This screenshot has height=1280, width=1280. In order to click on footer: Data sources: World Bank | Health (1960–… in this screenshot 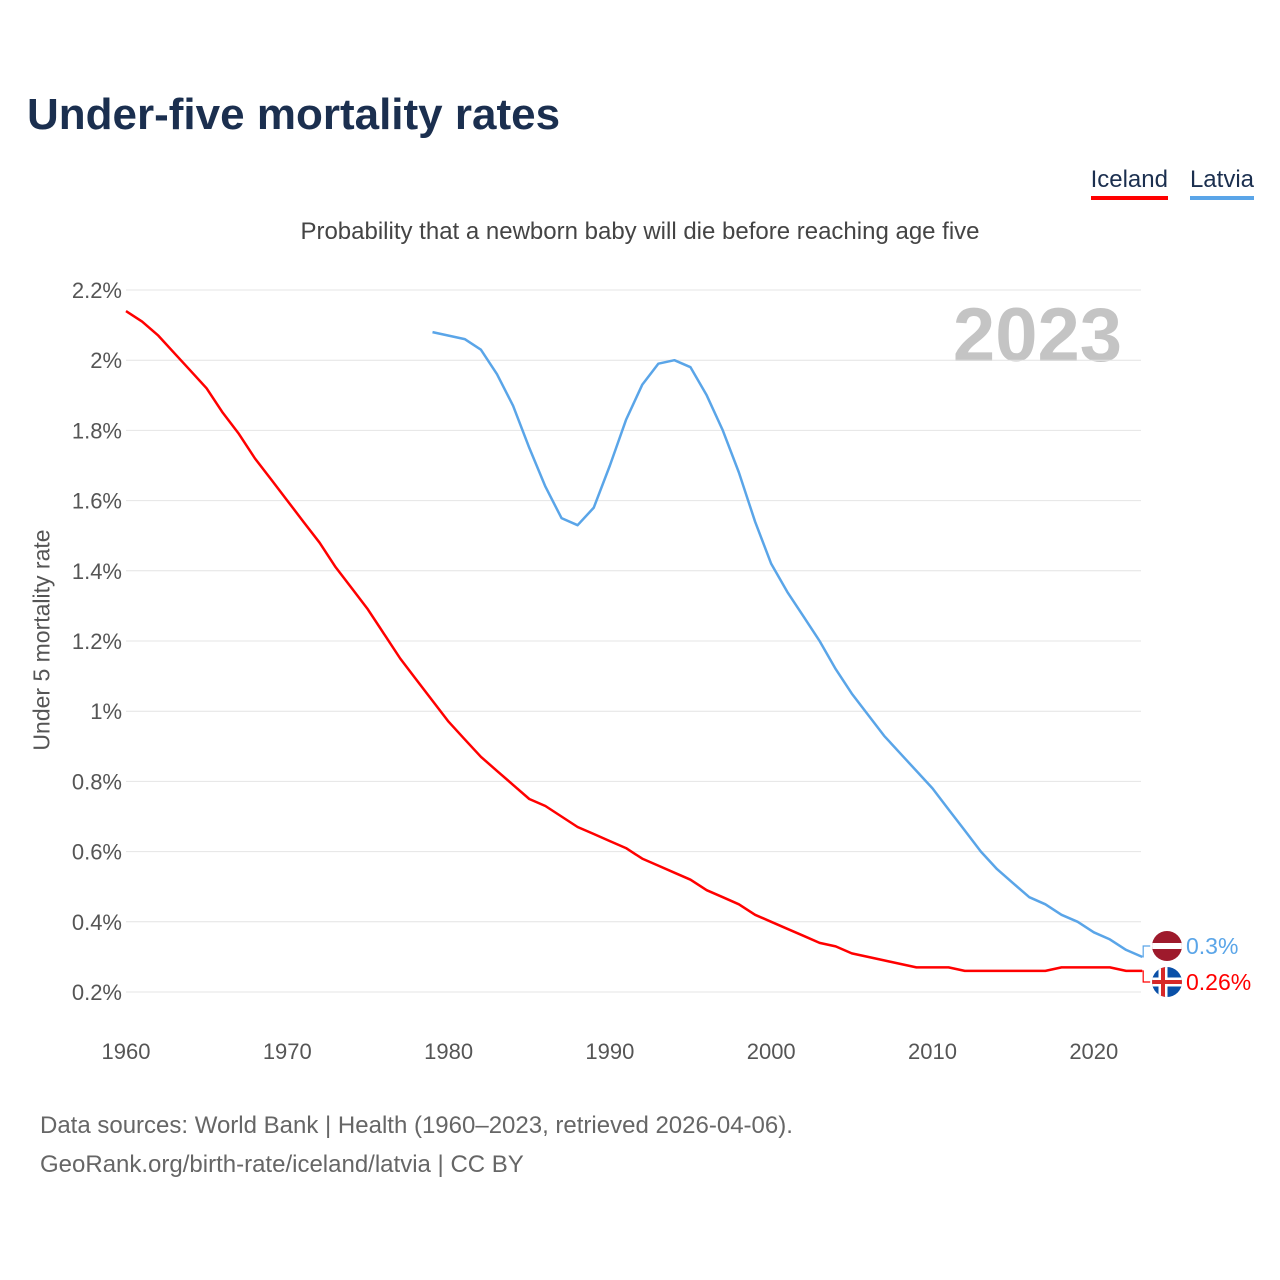, I will do `click(416, 1145)`.